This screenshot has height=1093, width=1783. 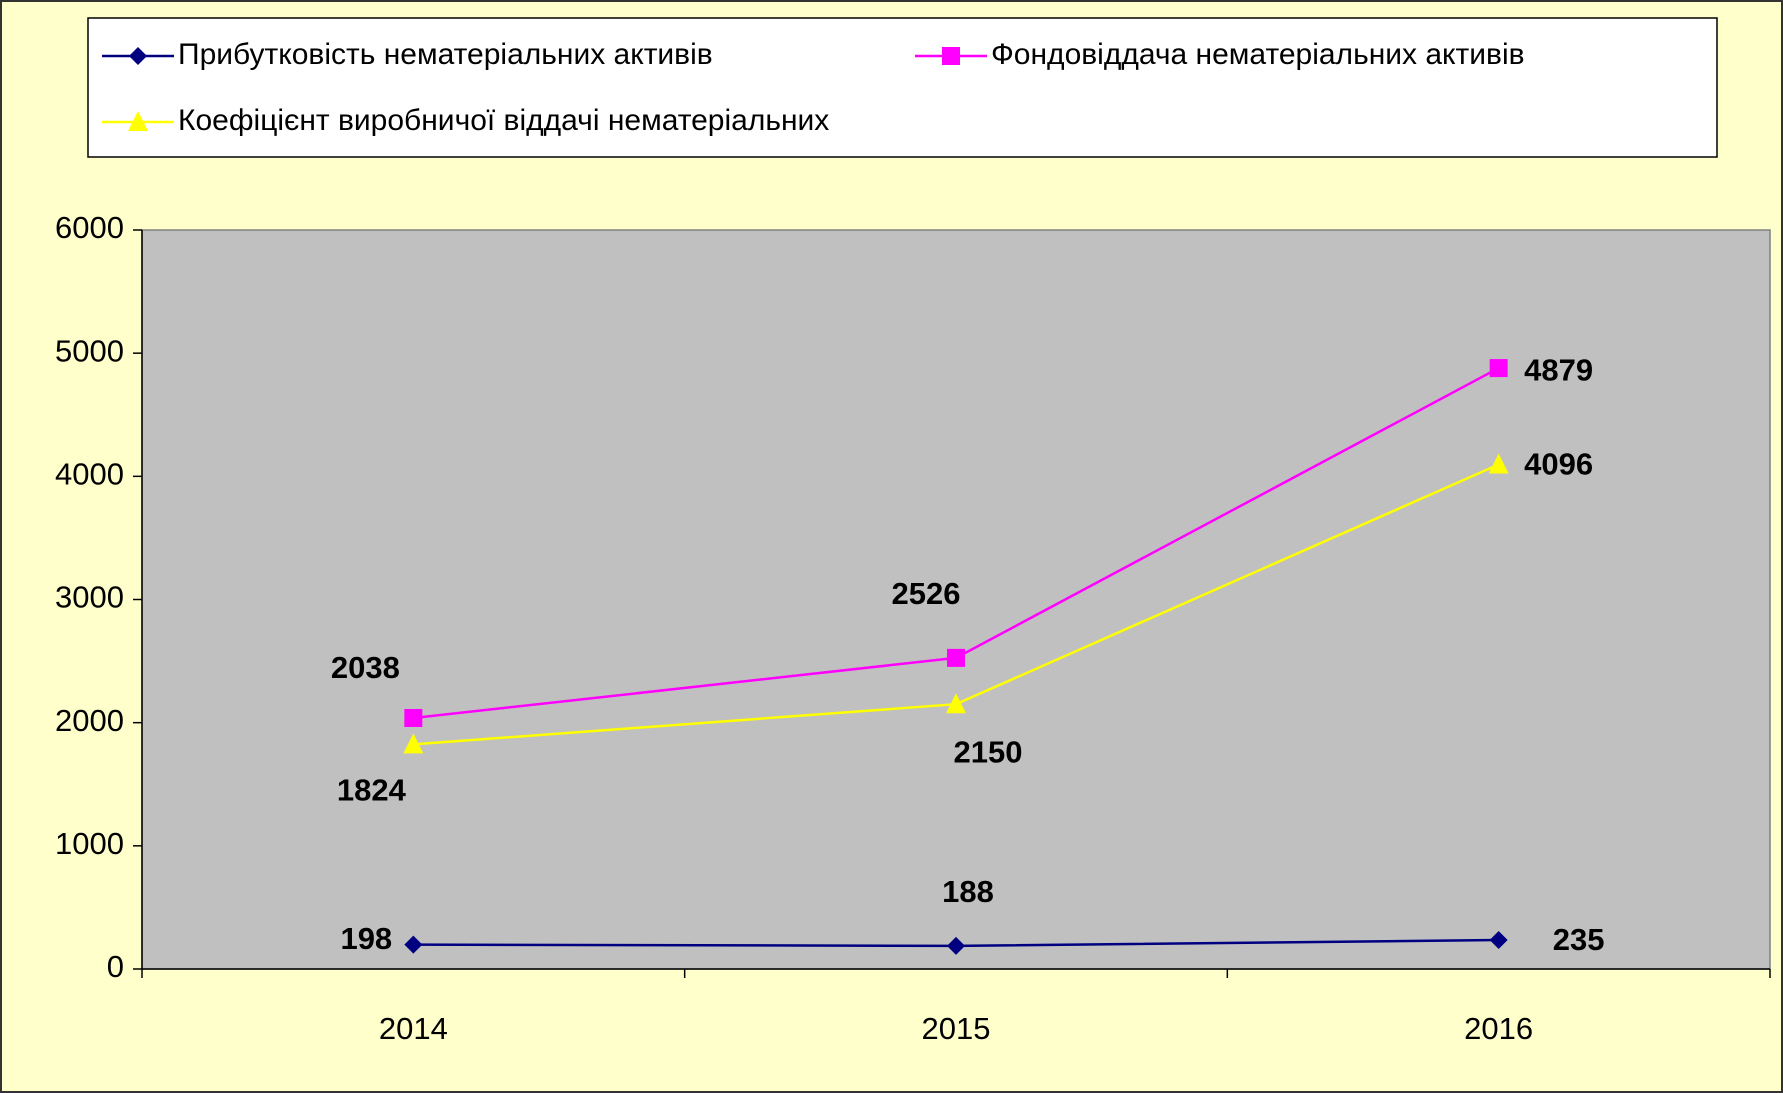 I want to click on data-label: 2038, so click(x=365, y=667).